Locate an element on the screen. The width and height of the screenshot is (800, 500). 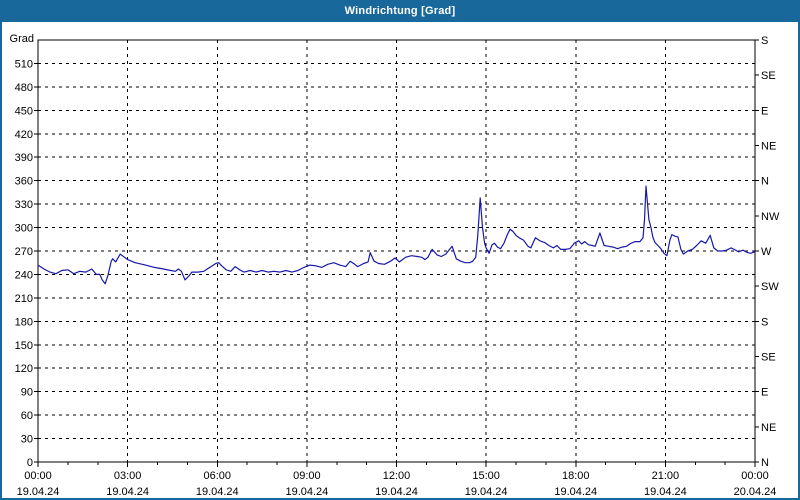
window-title: Windrichtung [Grad] is located at coordinates (400, 11).